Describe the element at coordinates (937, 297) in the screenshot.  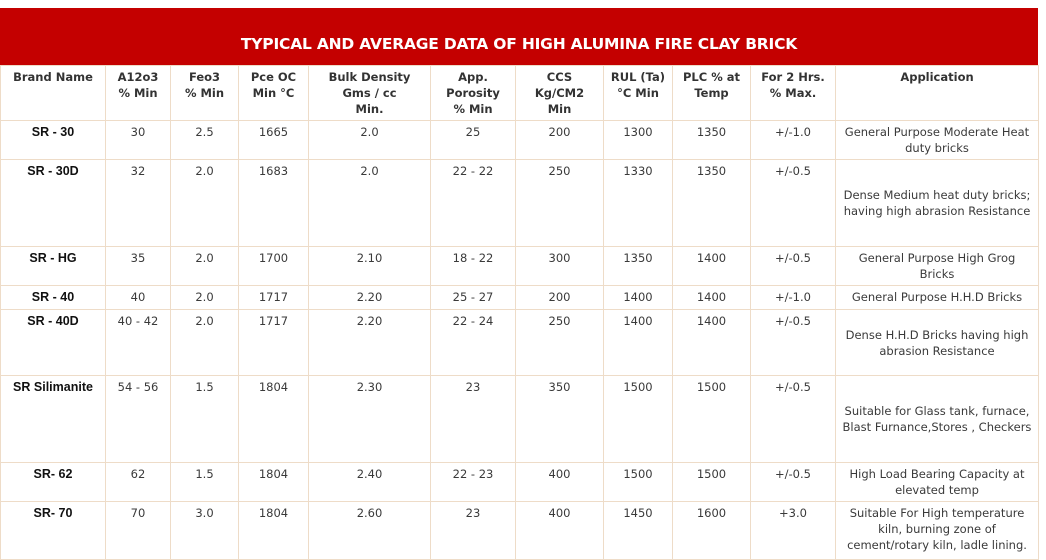
I see `cell-application: General Purpose H.H.D Bricks` at that location.